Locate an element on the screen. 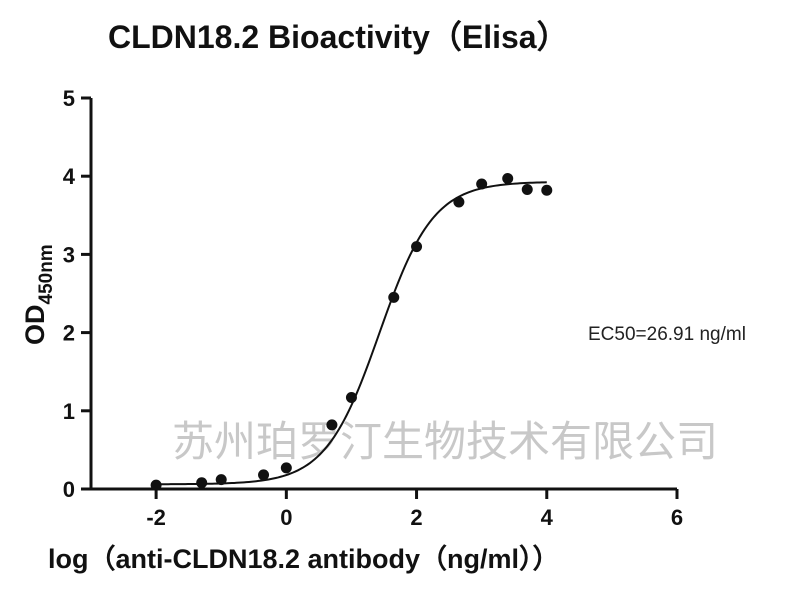 This screenshot has height=593, width=800. x-tick-label: 6 is located at coordinates (677, 517).